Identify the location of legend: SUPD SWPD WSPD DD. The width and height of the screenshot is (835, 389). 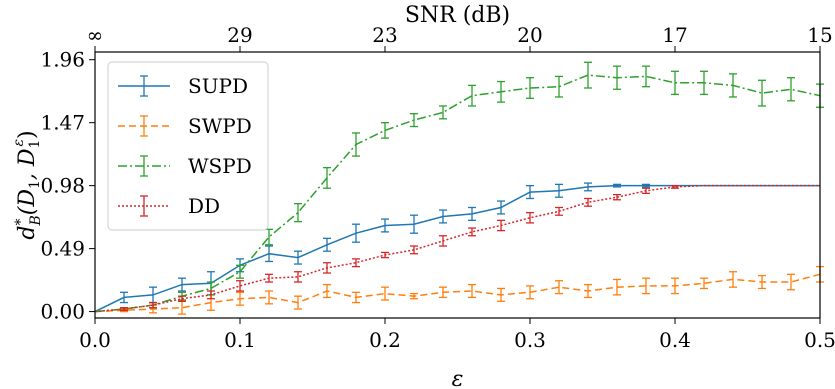
(188, 146).